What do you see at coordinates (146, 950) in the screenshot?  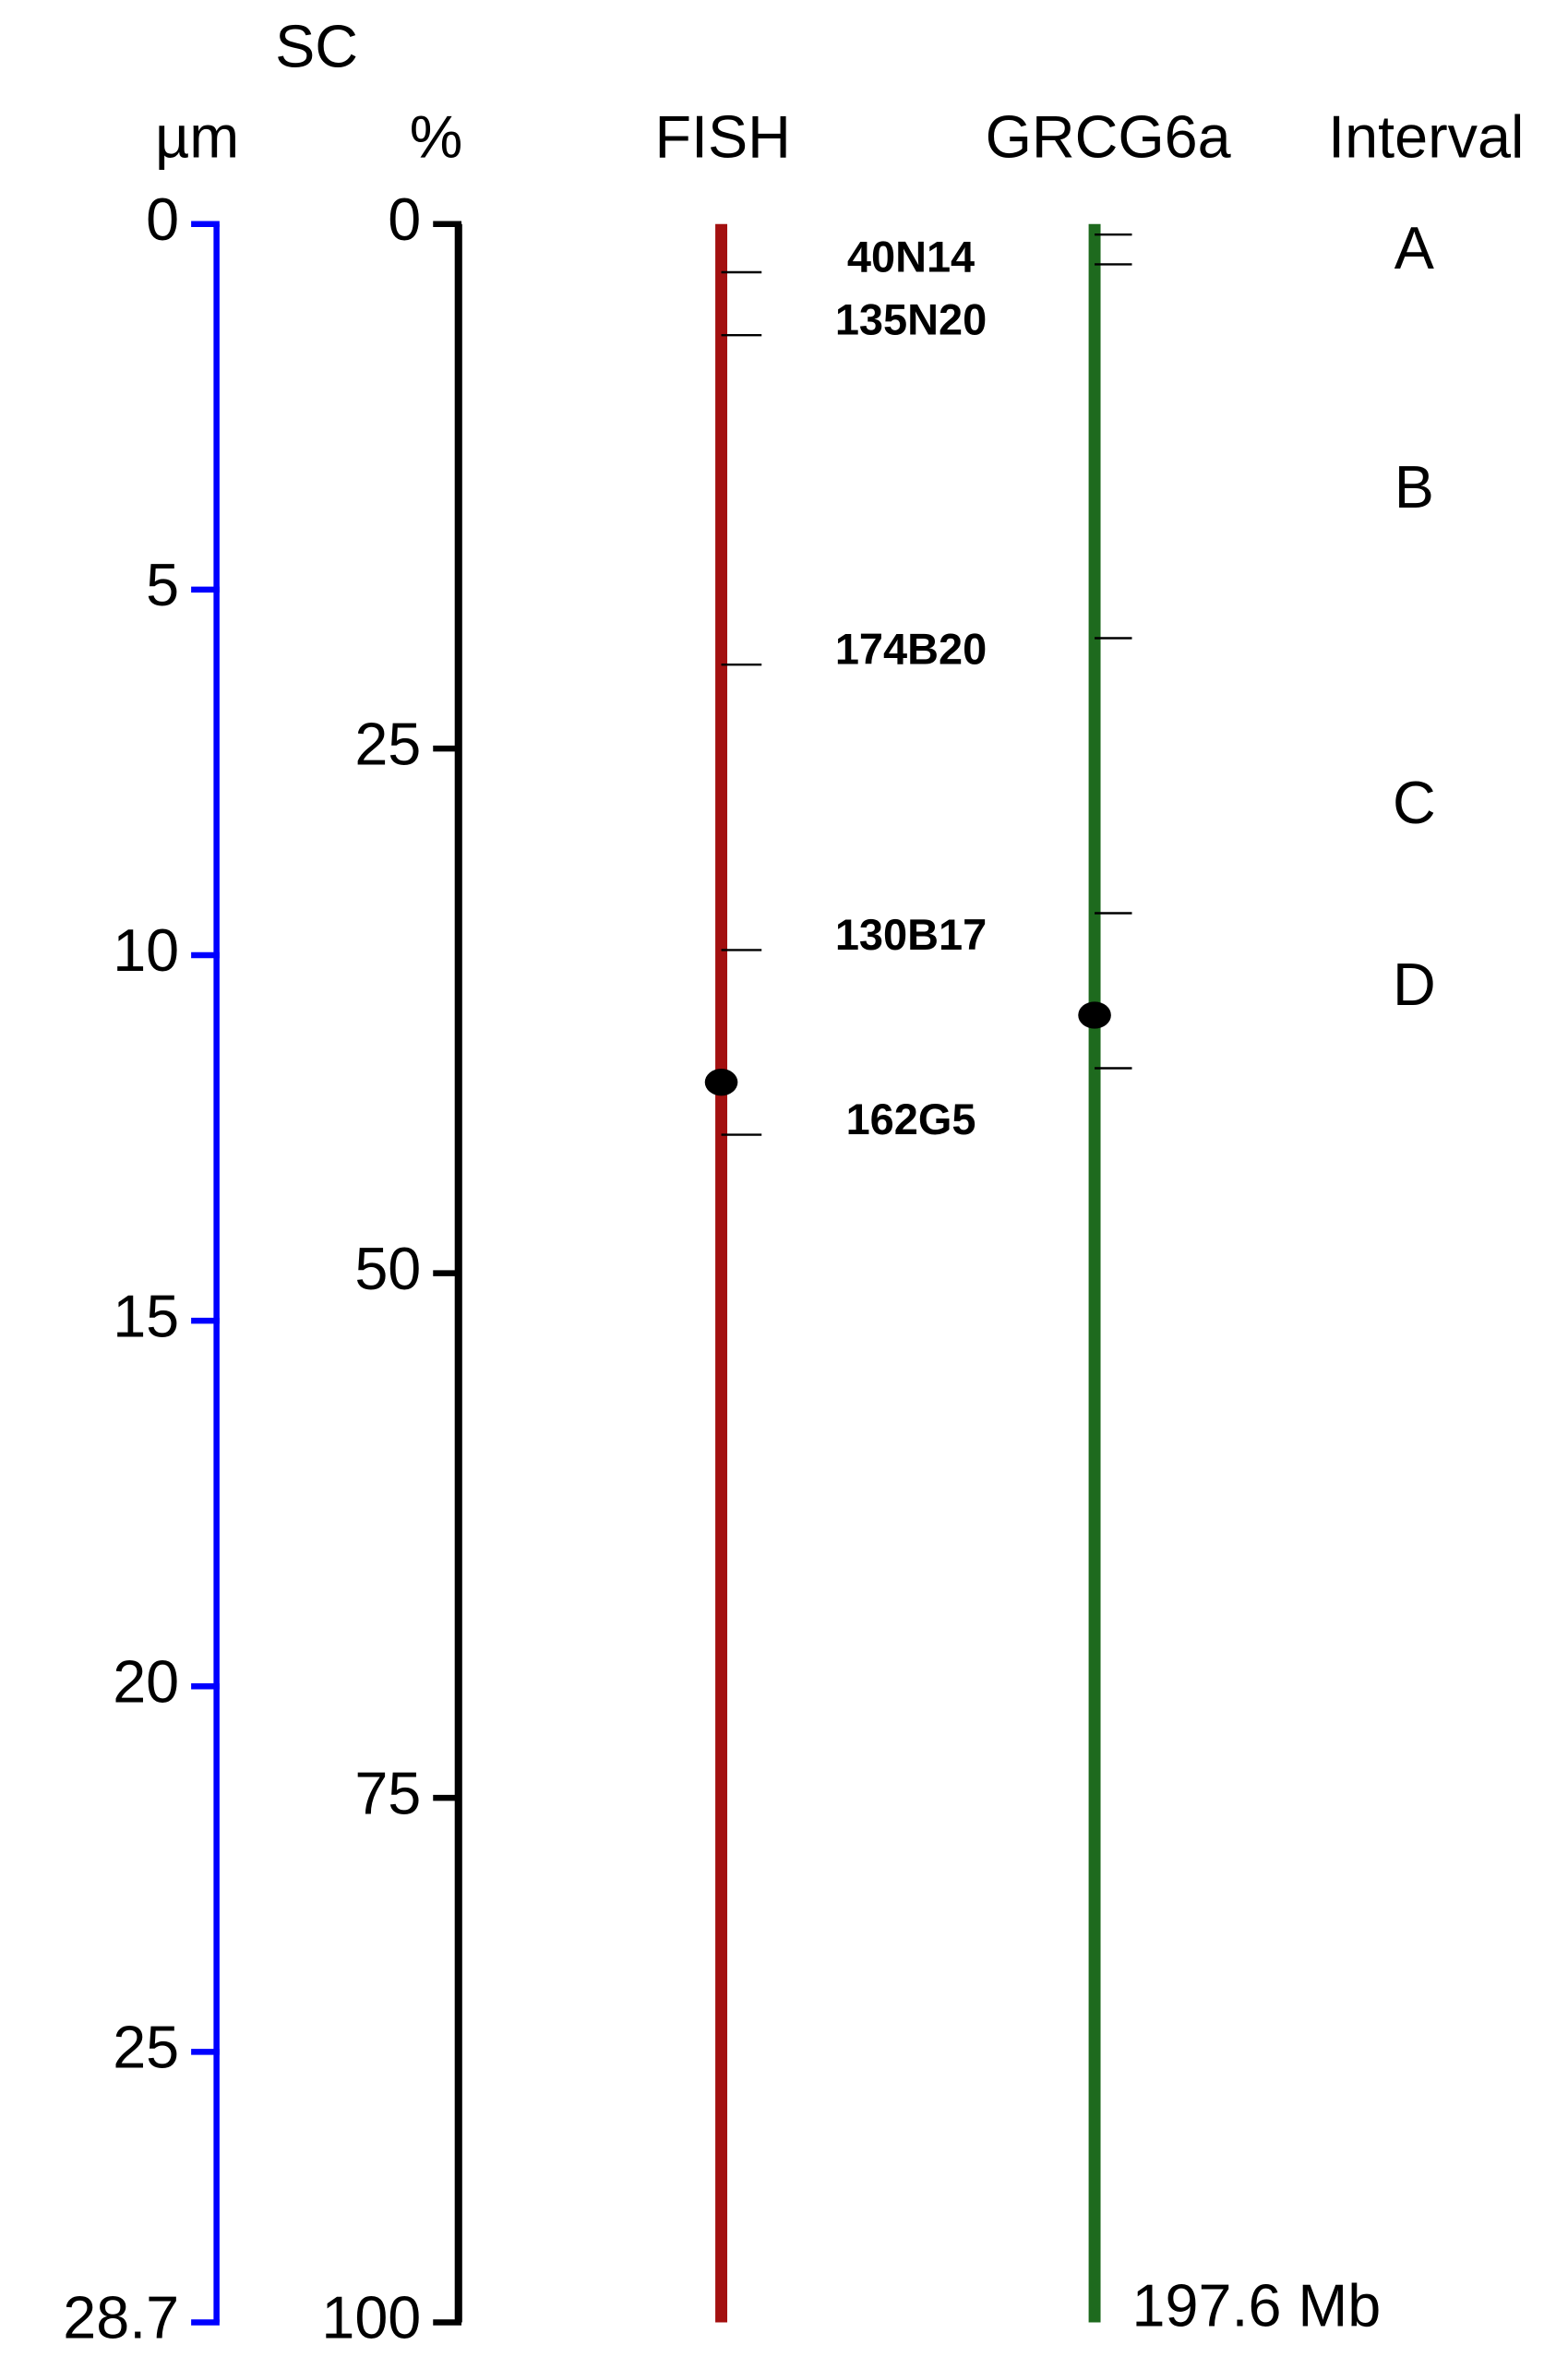 I see `um-tick-label: 10` at bounding box center [146, 950].